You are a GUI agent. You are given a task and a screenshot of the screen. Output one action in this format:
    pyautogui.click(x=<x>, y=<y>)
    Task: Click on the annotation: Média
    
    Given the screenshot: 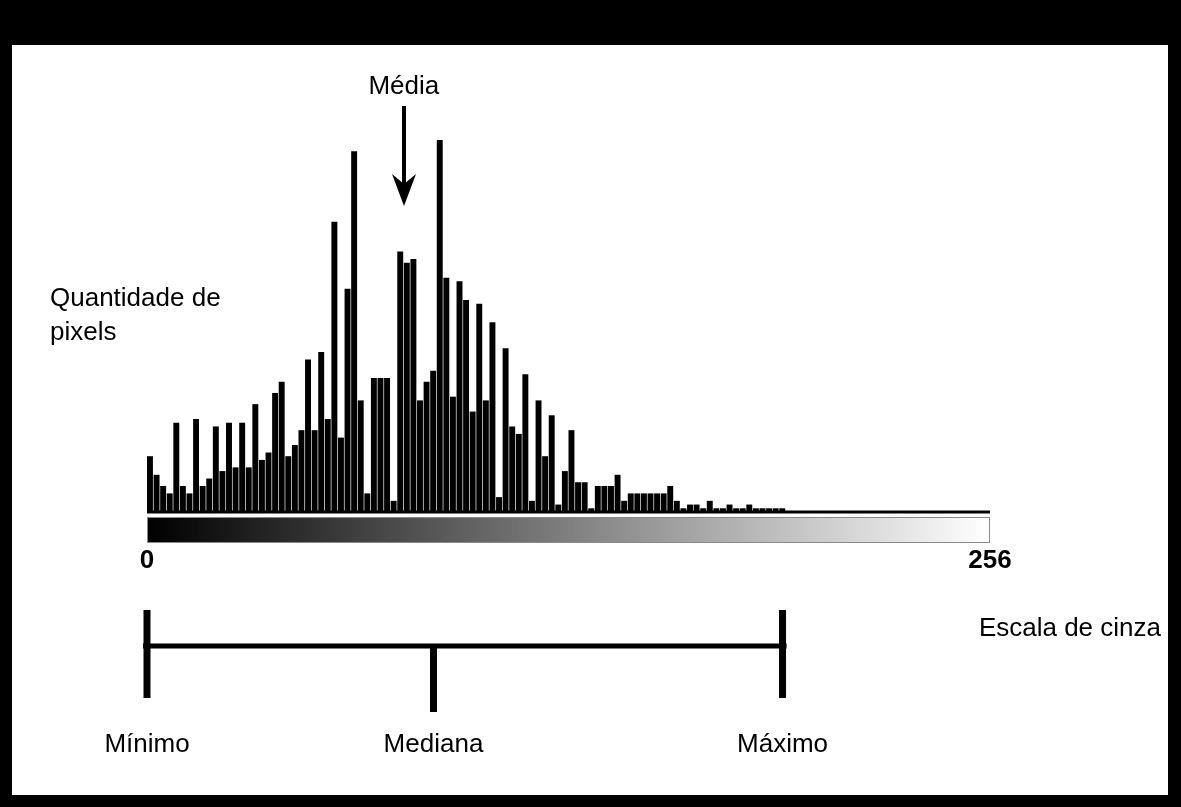 What is the action you would take?
    pyautogui.click(x=404, y=85)
    